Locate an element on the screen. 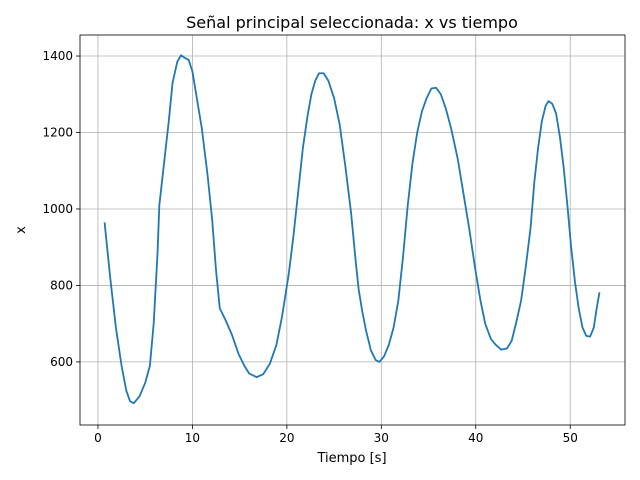 This screenshot has width=640, height=480. x-tick-label: 20 is located at coordinates (286, 438).